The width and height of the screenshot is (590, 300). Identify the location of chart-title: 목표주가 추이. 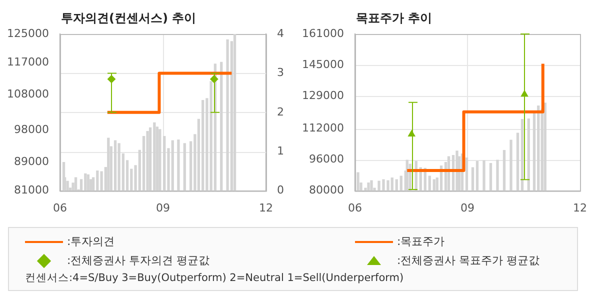
(394, 18).